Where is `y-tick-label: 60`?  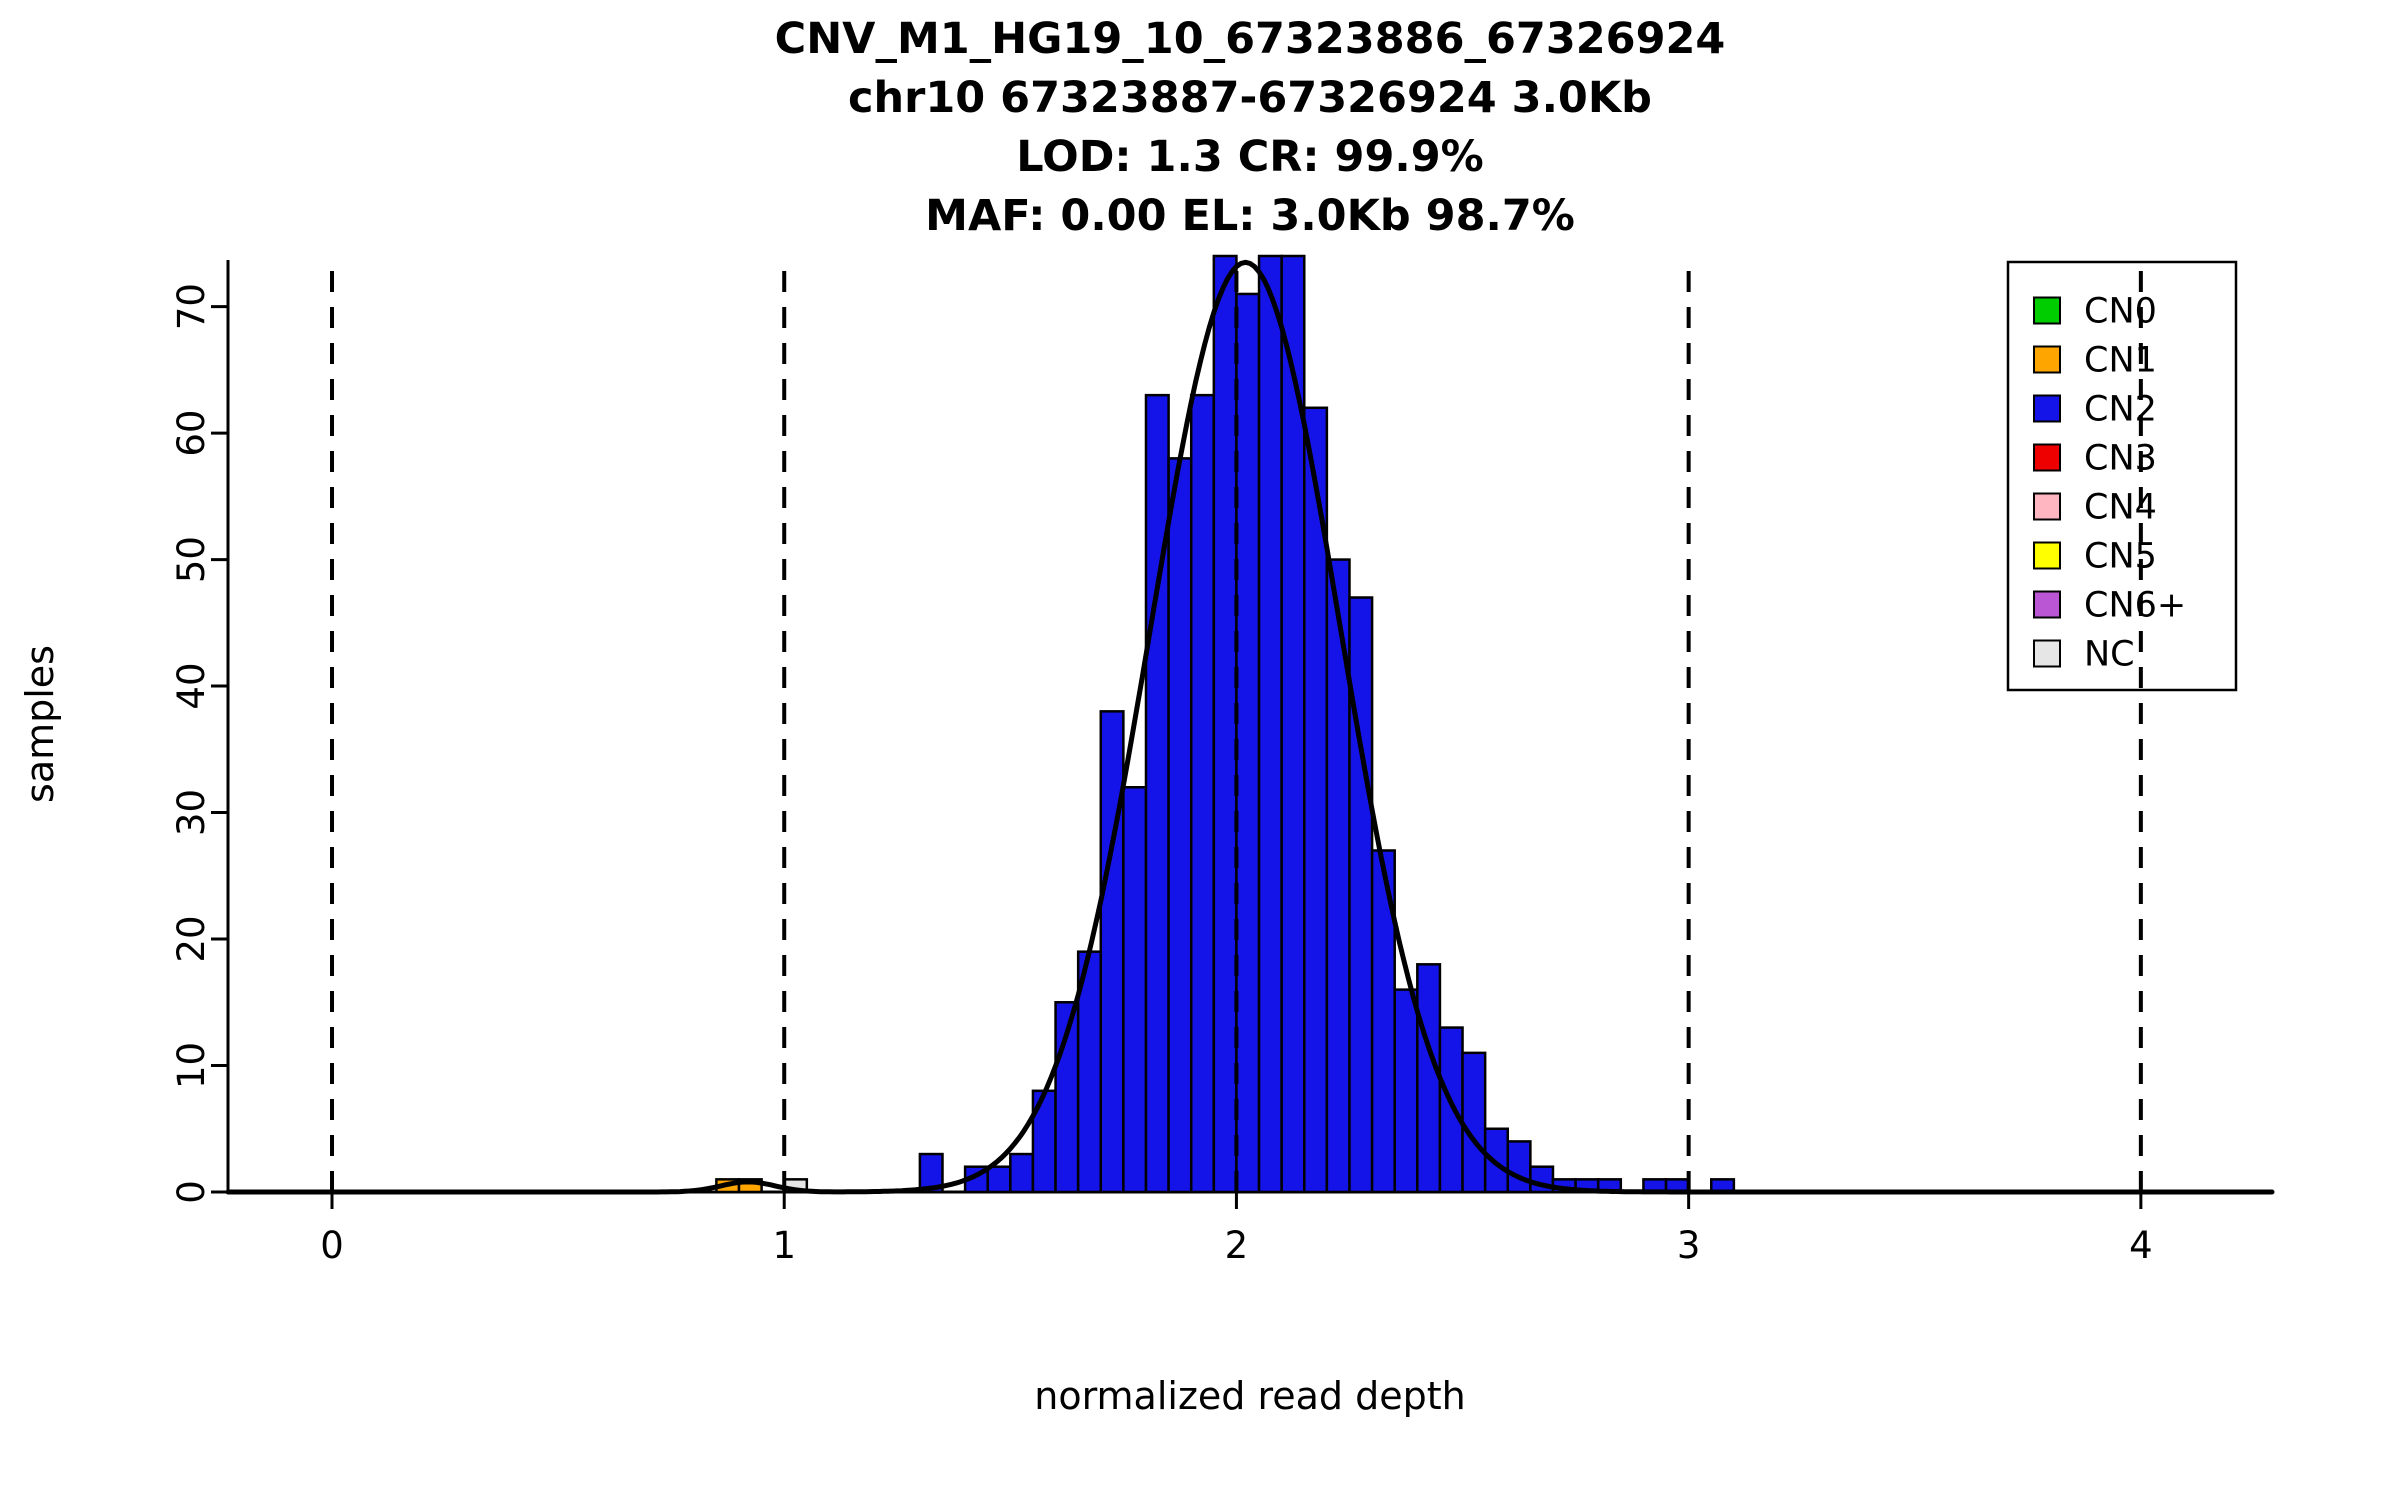
y-tick-label: 60 is located at coordinates (191, 433).